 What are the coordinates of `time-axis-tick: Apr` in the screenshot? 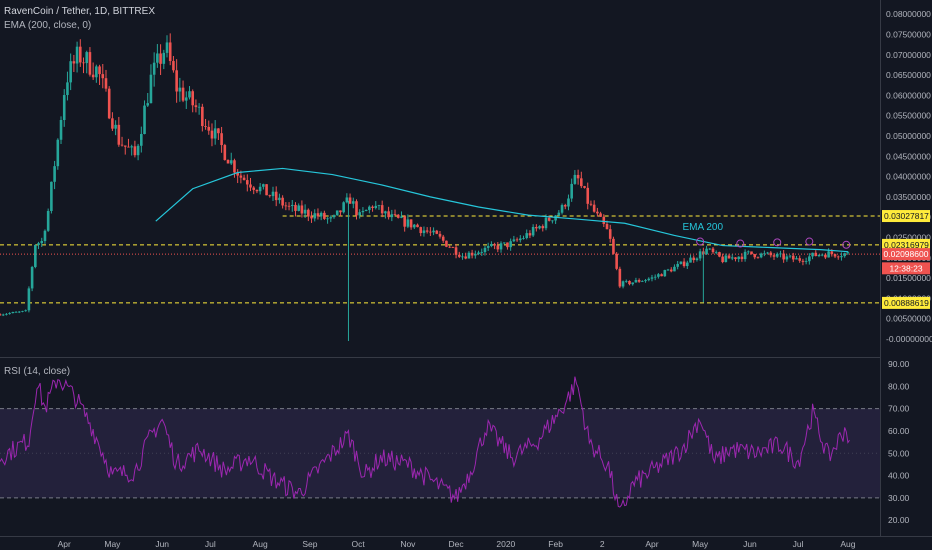 It's located at (64, 544).